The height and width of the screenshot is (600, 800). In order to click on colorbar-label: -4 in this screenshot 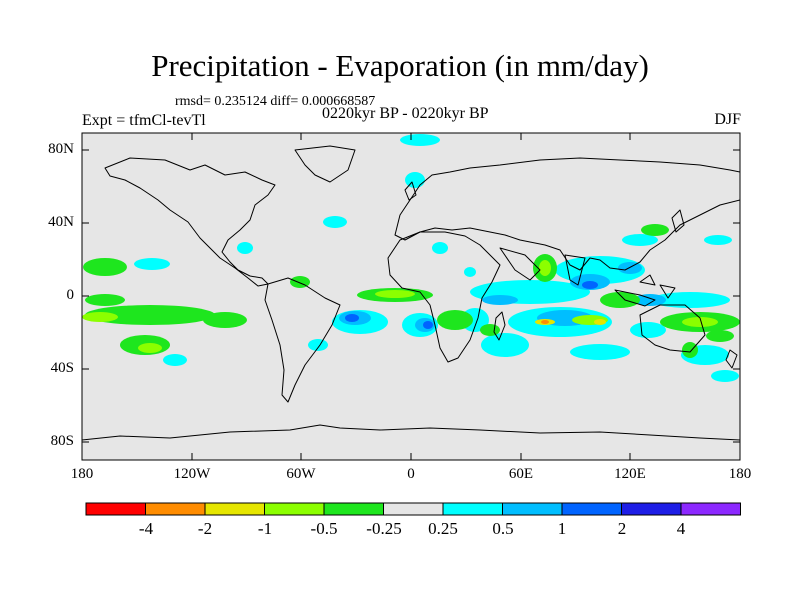, I will do `click(146, 528)`.